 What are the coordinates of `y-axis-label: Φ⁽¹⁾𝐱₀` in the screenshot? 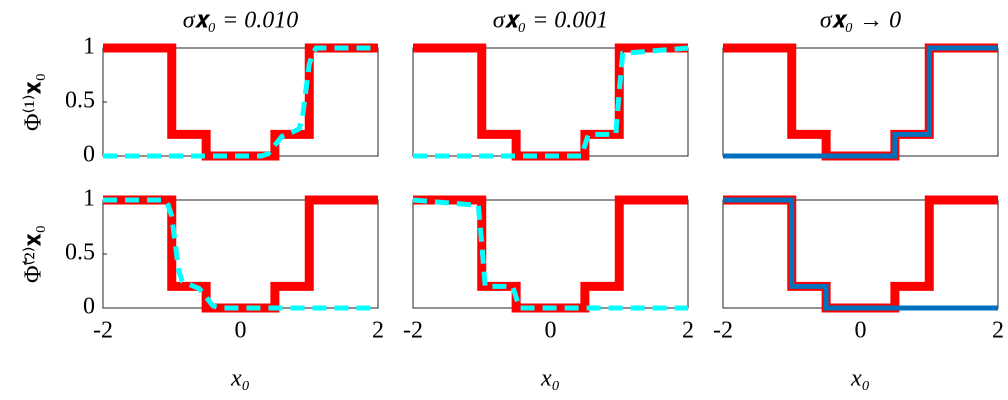 It's located at (34, 102).